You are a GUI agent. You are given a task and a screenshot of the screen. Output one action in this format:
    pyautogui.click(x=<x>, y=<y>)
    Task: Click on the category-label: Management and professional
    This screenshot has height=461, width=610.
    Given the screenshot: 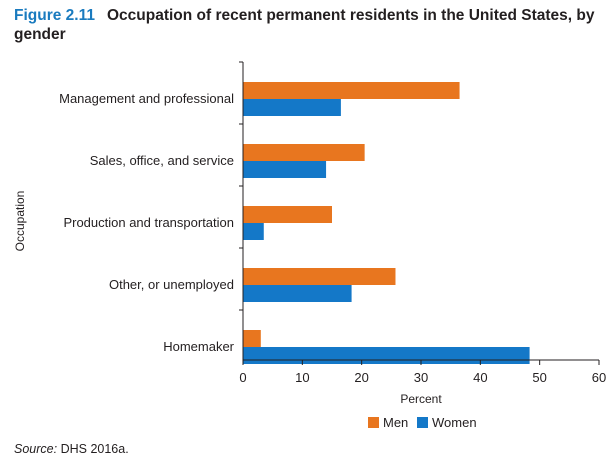 What is the action you would take?
    pyautogui.click(x=146, y=98)
    